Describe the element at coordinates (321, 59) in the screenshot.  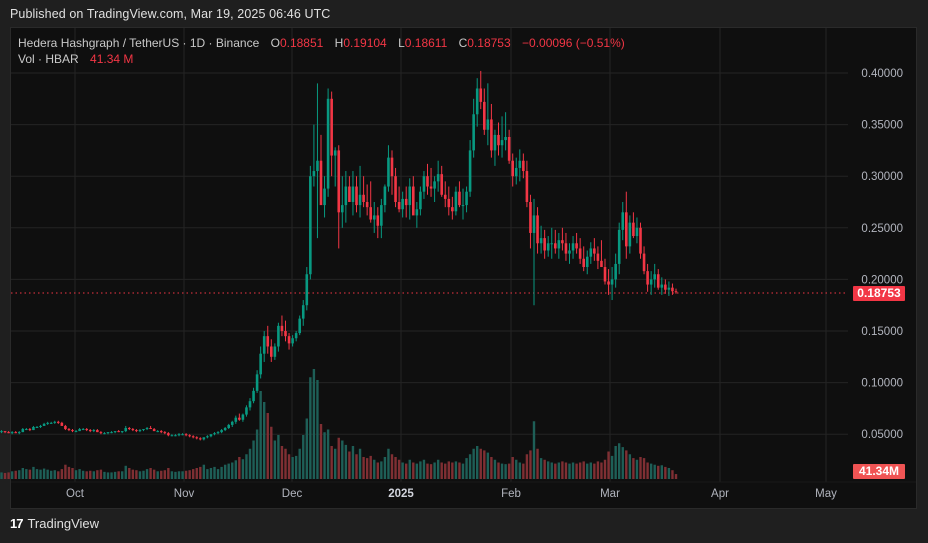
I see `volume-row: Vol · HBAR 41.34 M` at that location.